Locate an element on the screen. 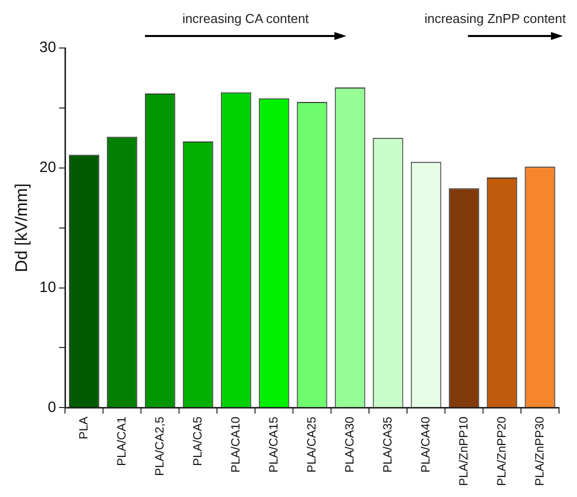  x-tick-label: PLA/CA35 is located at coordinates (387, 444).